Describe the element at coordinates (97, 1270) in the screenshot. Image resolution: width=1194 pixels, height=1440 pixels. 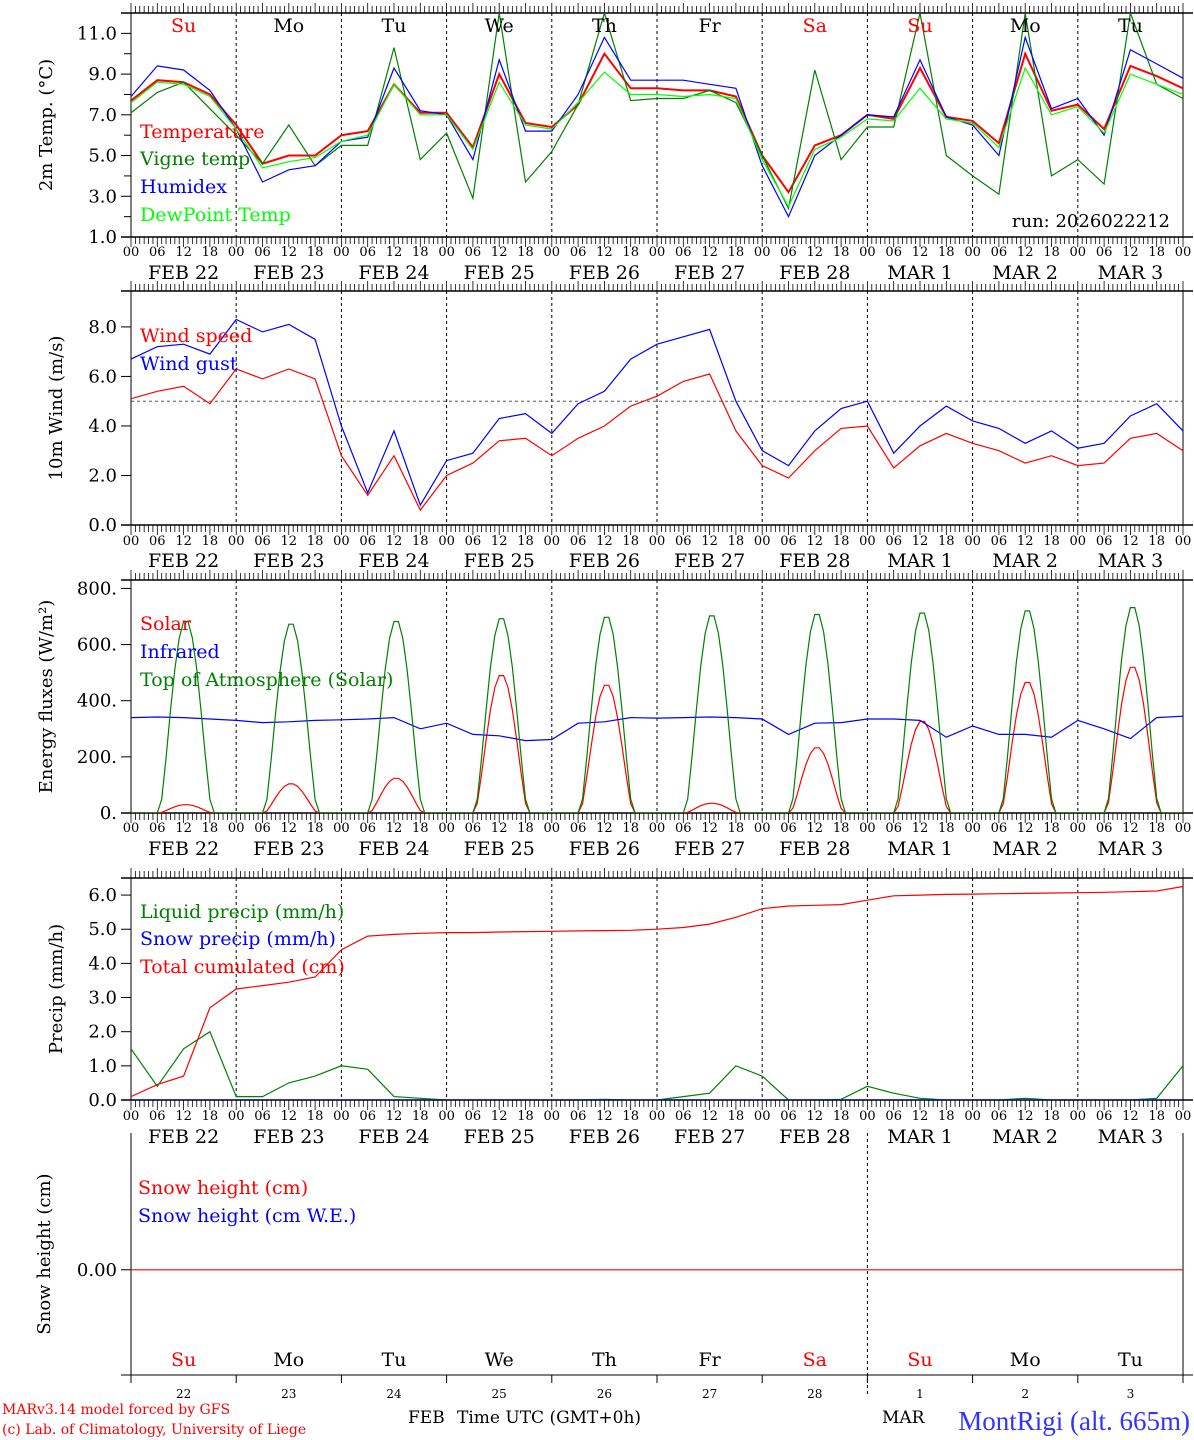
I see `y-tick-label: 0.00` at that location.